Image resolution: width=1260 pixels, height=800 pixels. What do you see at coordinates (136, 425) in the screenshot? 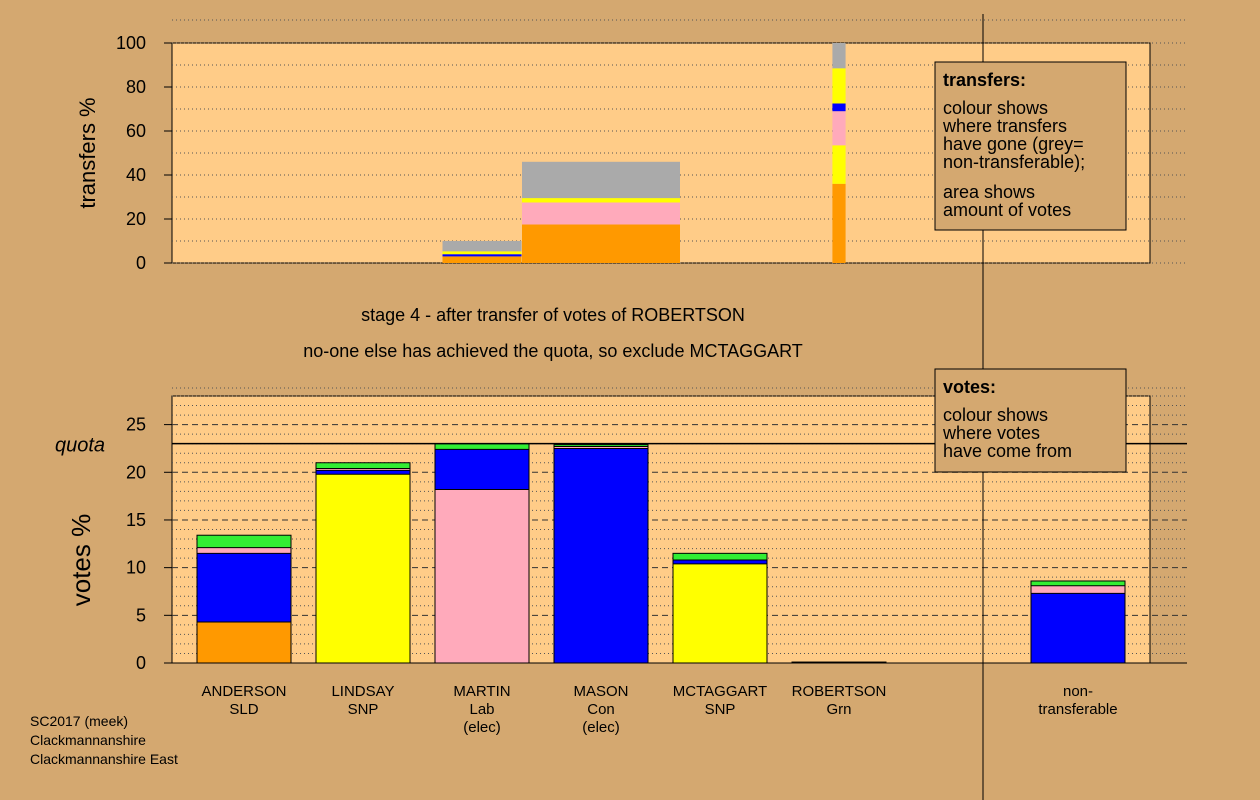
I see `votes-tick-label: 25` at bounding box center [136, 425].